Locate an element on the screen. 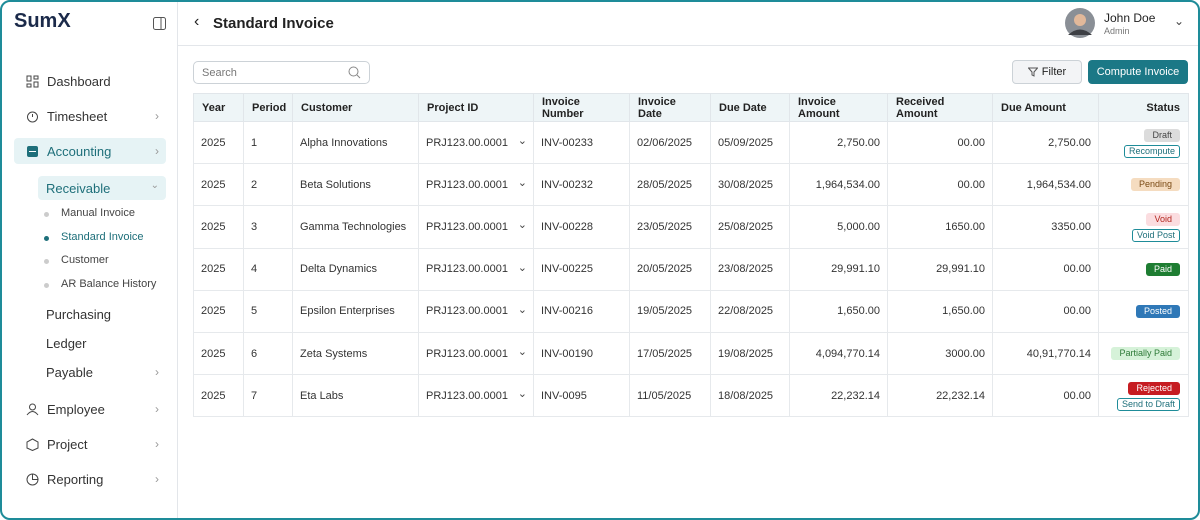 This screenshot has height=520, width=1200. label: Employee is located at coordinates (76, 409).